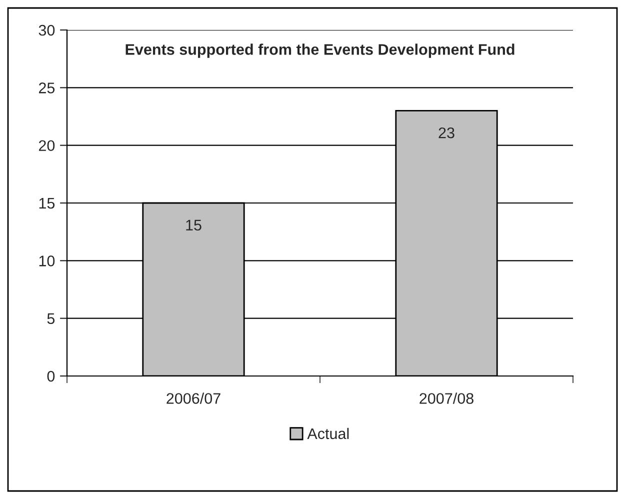 This screenshot has height=499, width=624. Describe the element at coordinates (320, 51) in the screenshot. I see `text: Events supported from the Events Development Fund` at that location.